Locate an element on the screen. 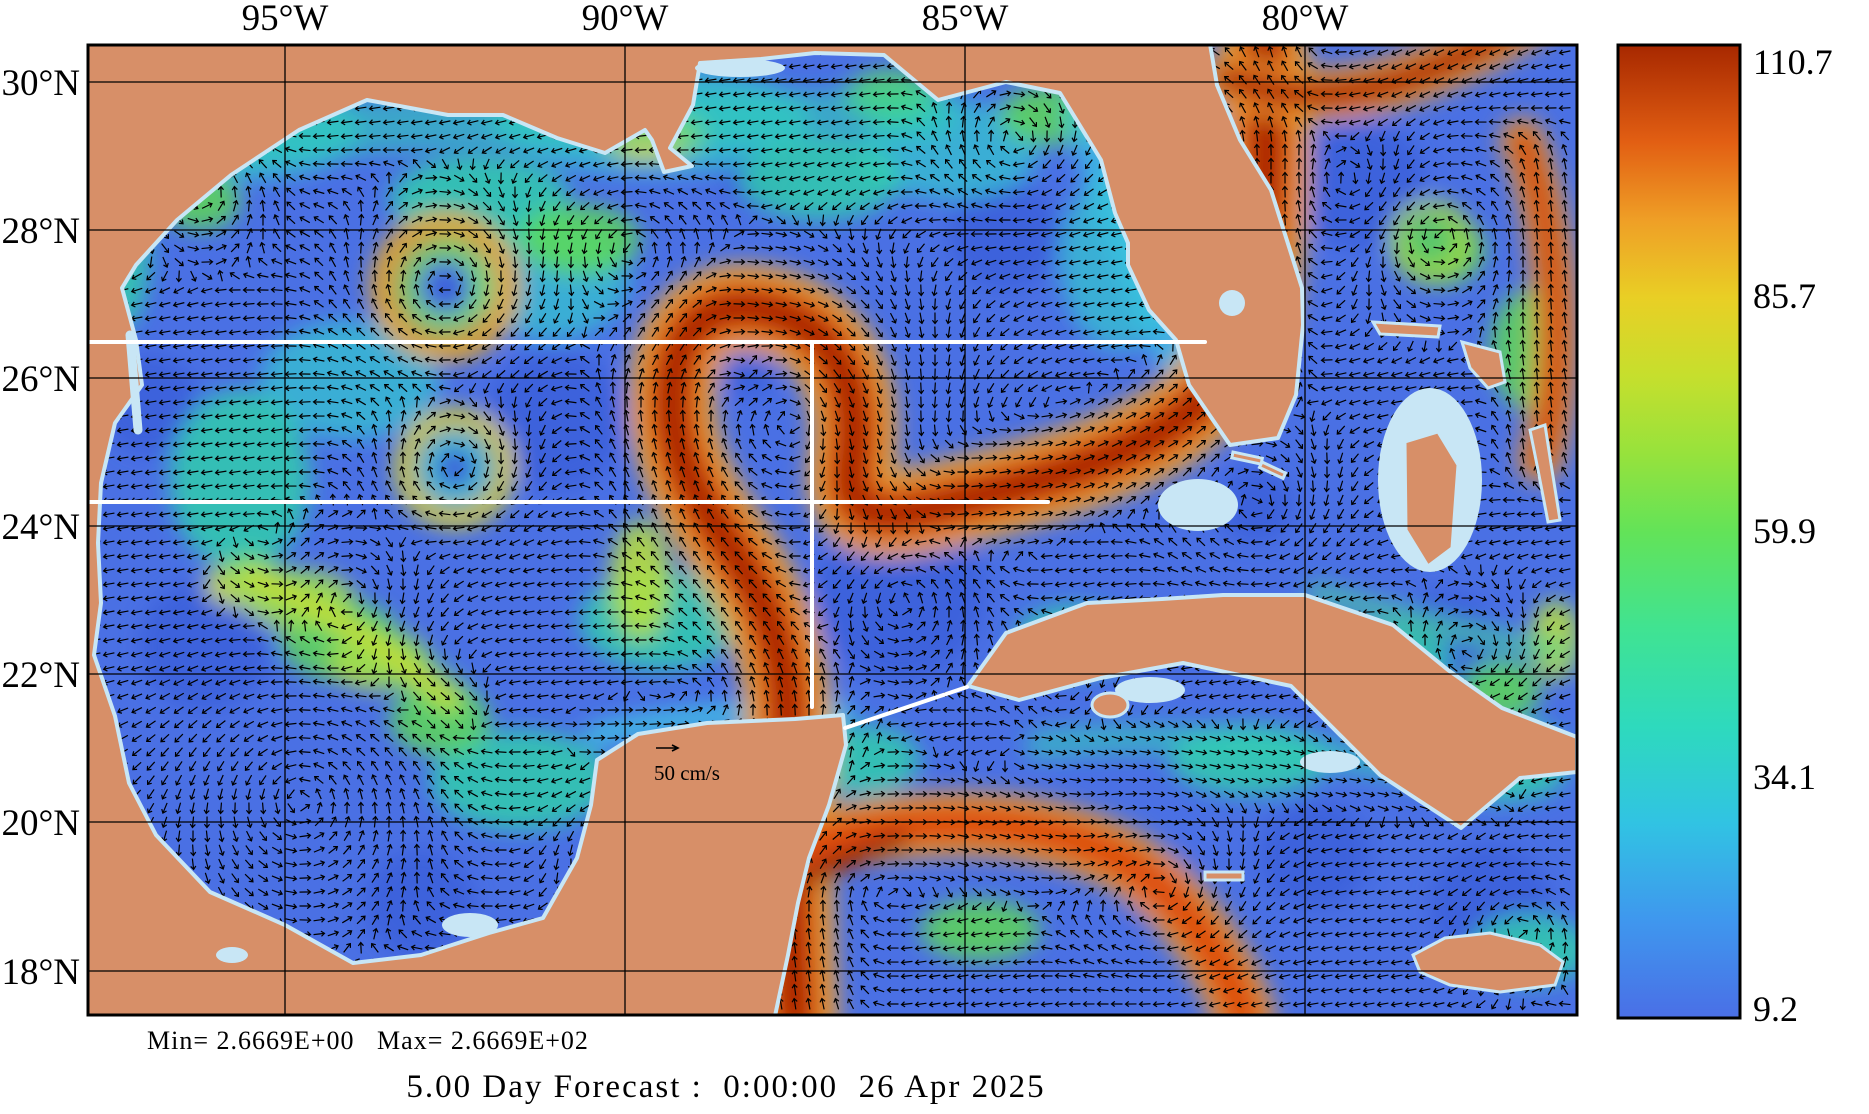 This screenshot has height=1114, width=1869. lon-axis: 95°W 90°W 85°W 80°W is located at coordinates (795, 19).